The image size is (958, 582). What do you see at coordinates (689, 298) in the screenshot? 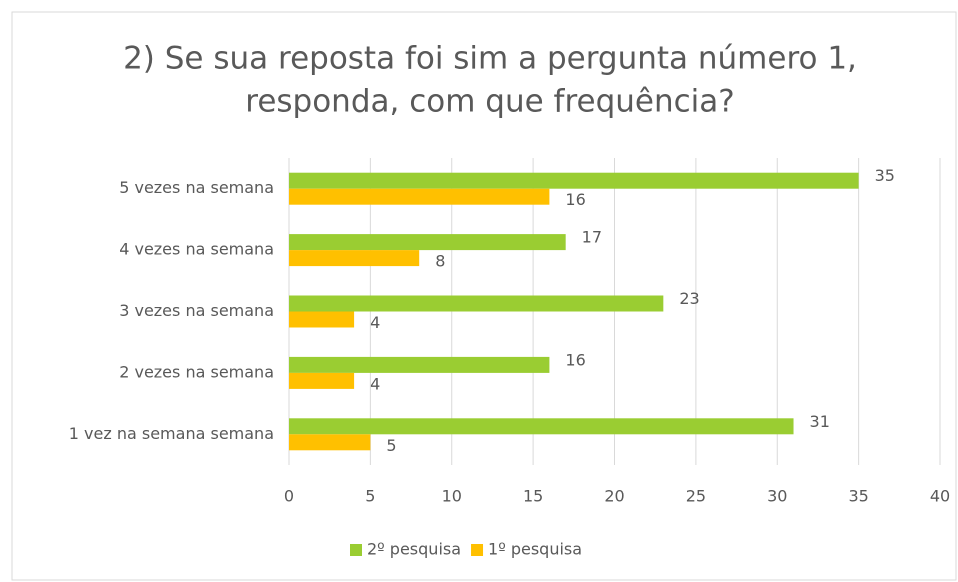
I see `data-label: 23` at bounding box center [689, 298].